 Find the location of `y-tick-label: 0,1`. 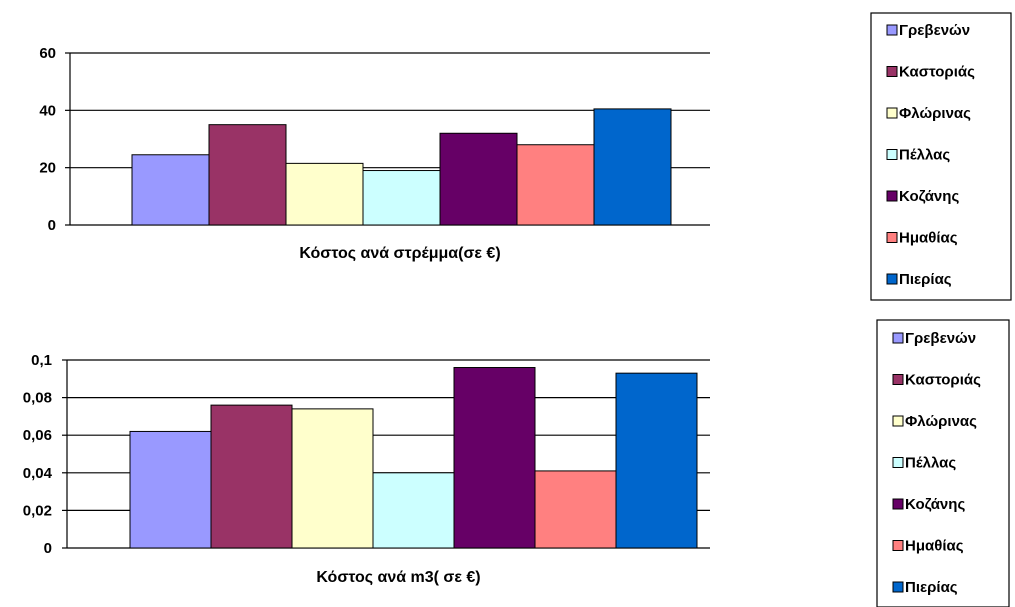

y-tick-label: 0,1 is located at coordinates (41, 360).